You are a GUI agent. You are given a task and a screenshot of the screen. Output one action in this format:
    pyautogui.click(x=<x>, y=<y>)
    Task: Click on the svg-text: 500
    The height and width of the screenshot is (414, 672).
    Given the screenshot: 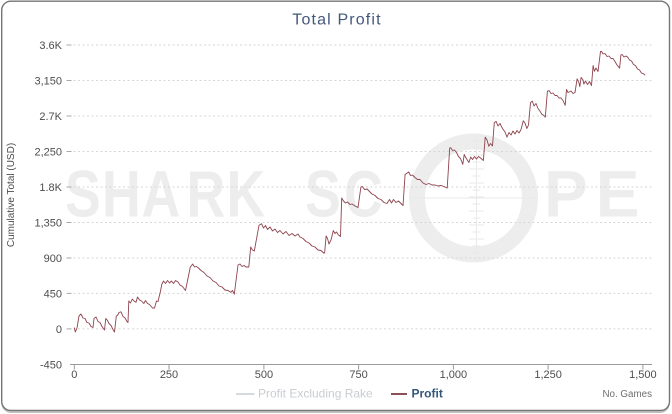 What is the action you would take?
    pyautogui.click(x=264, y=375)
    